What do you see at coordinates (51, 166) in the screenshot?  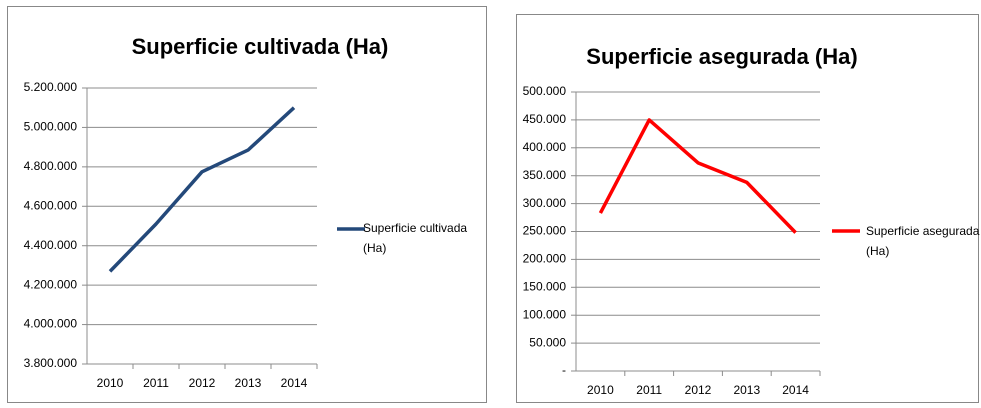 I see `y-tick-label: 4.800.000` at bounding box center [51, 166].